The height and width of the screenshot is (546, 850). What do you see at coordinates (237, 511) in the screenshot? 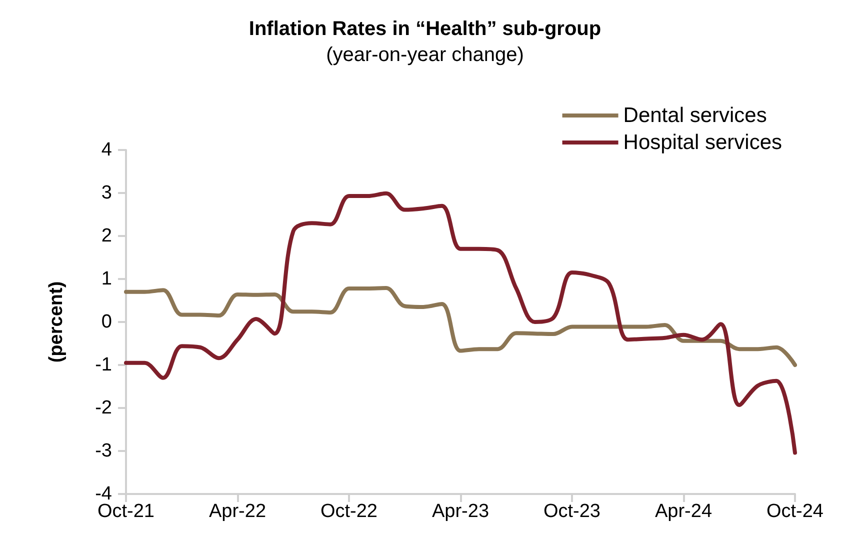
I see `x-tick-label: Apr-22` at bounding box center [237, 511].